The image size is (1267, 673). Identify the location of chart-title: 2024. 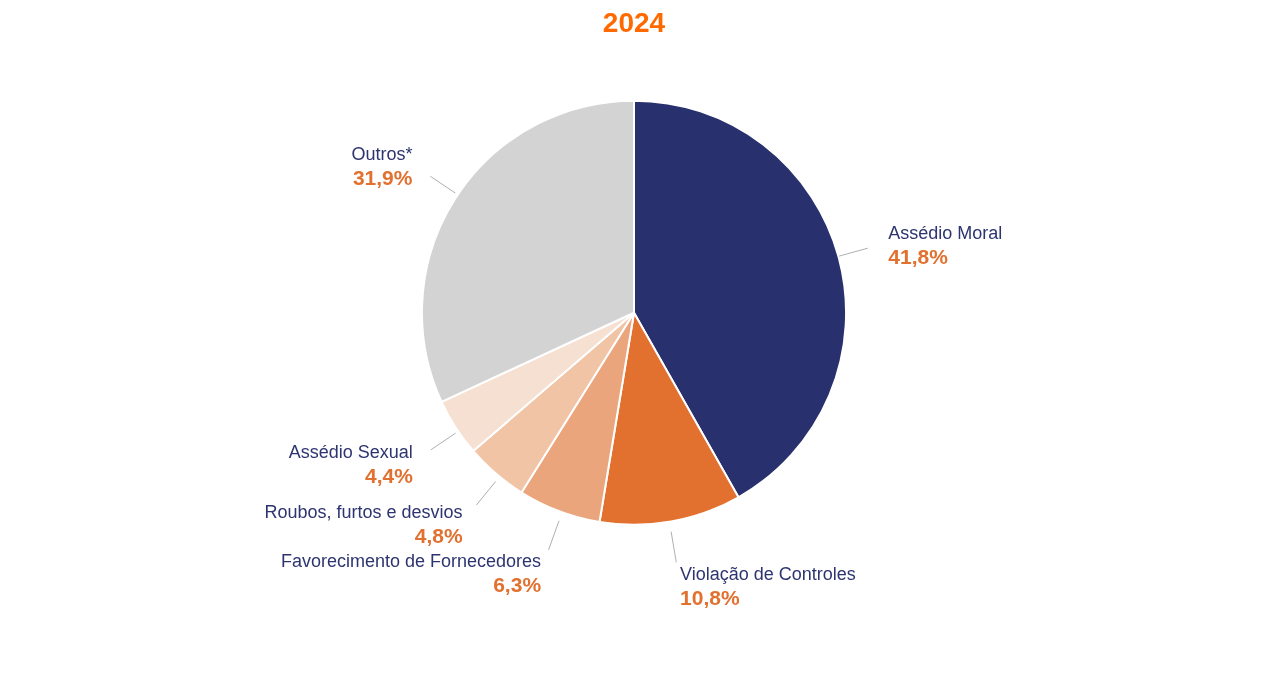
(634, 22).